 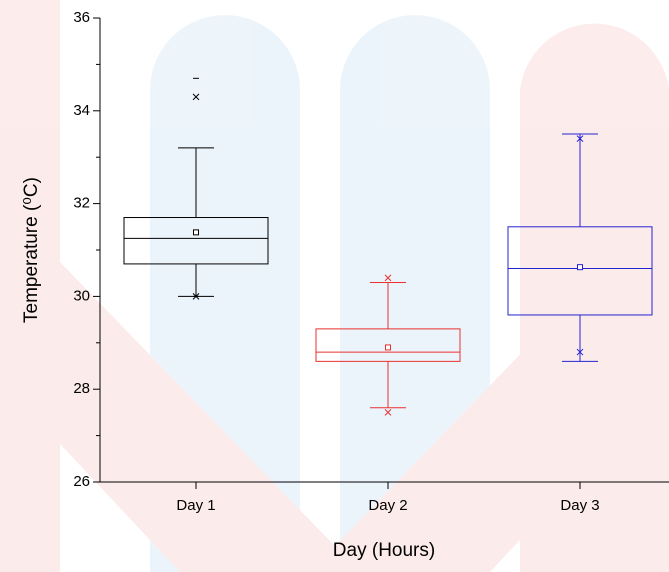 I want to click on x-tick-label: Day 2, so click(x=387, y=505).